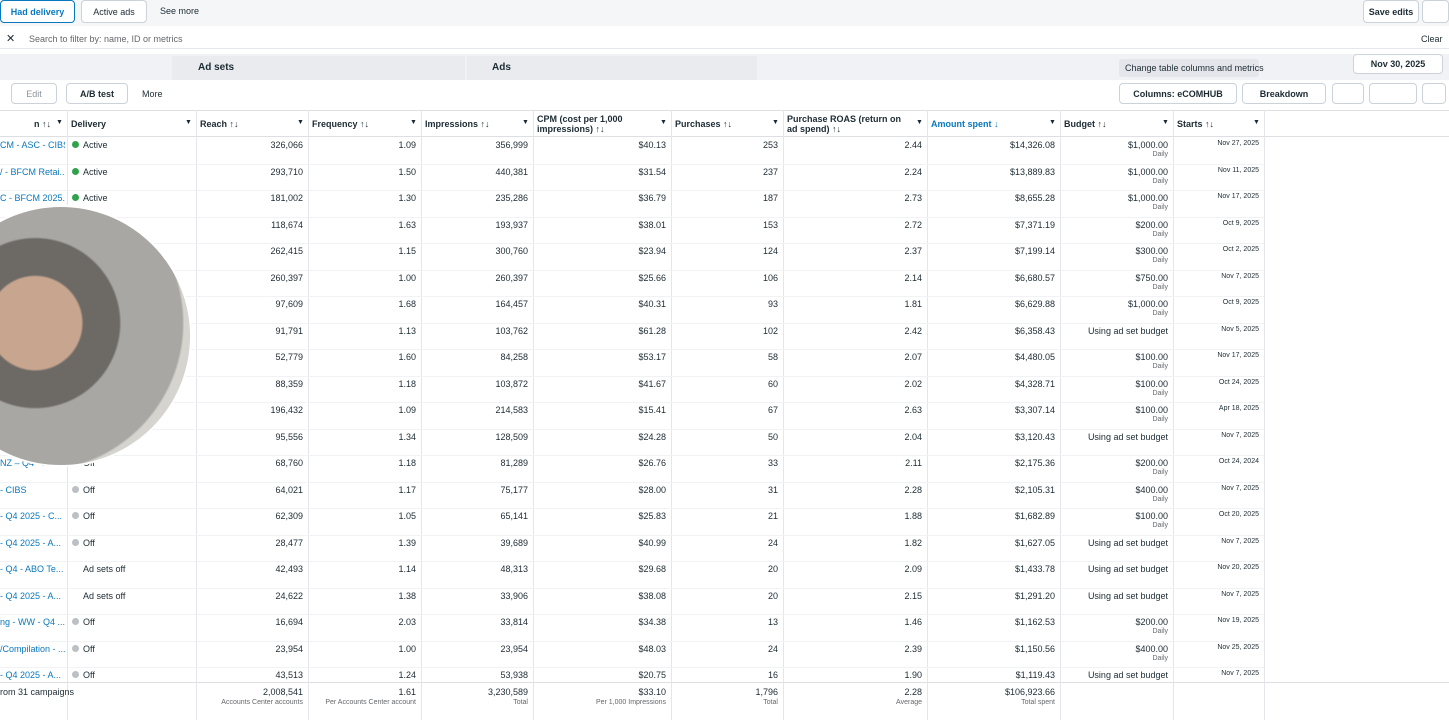 Image resolution: width=1449 pixels, height=720 pixels. What do you see at coordinates (152, 94) in the screenshot?
I see `more-button: More` at bounding box center [152, 94].